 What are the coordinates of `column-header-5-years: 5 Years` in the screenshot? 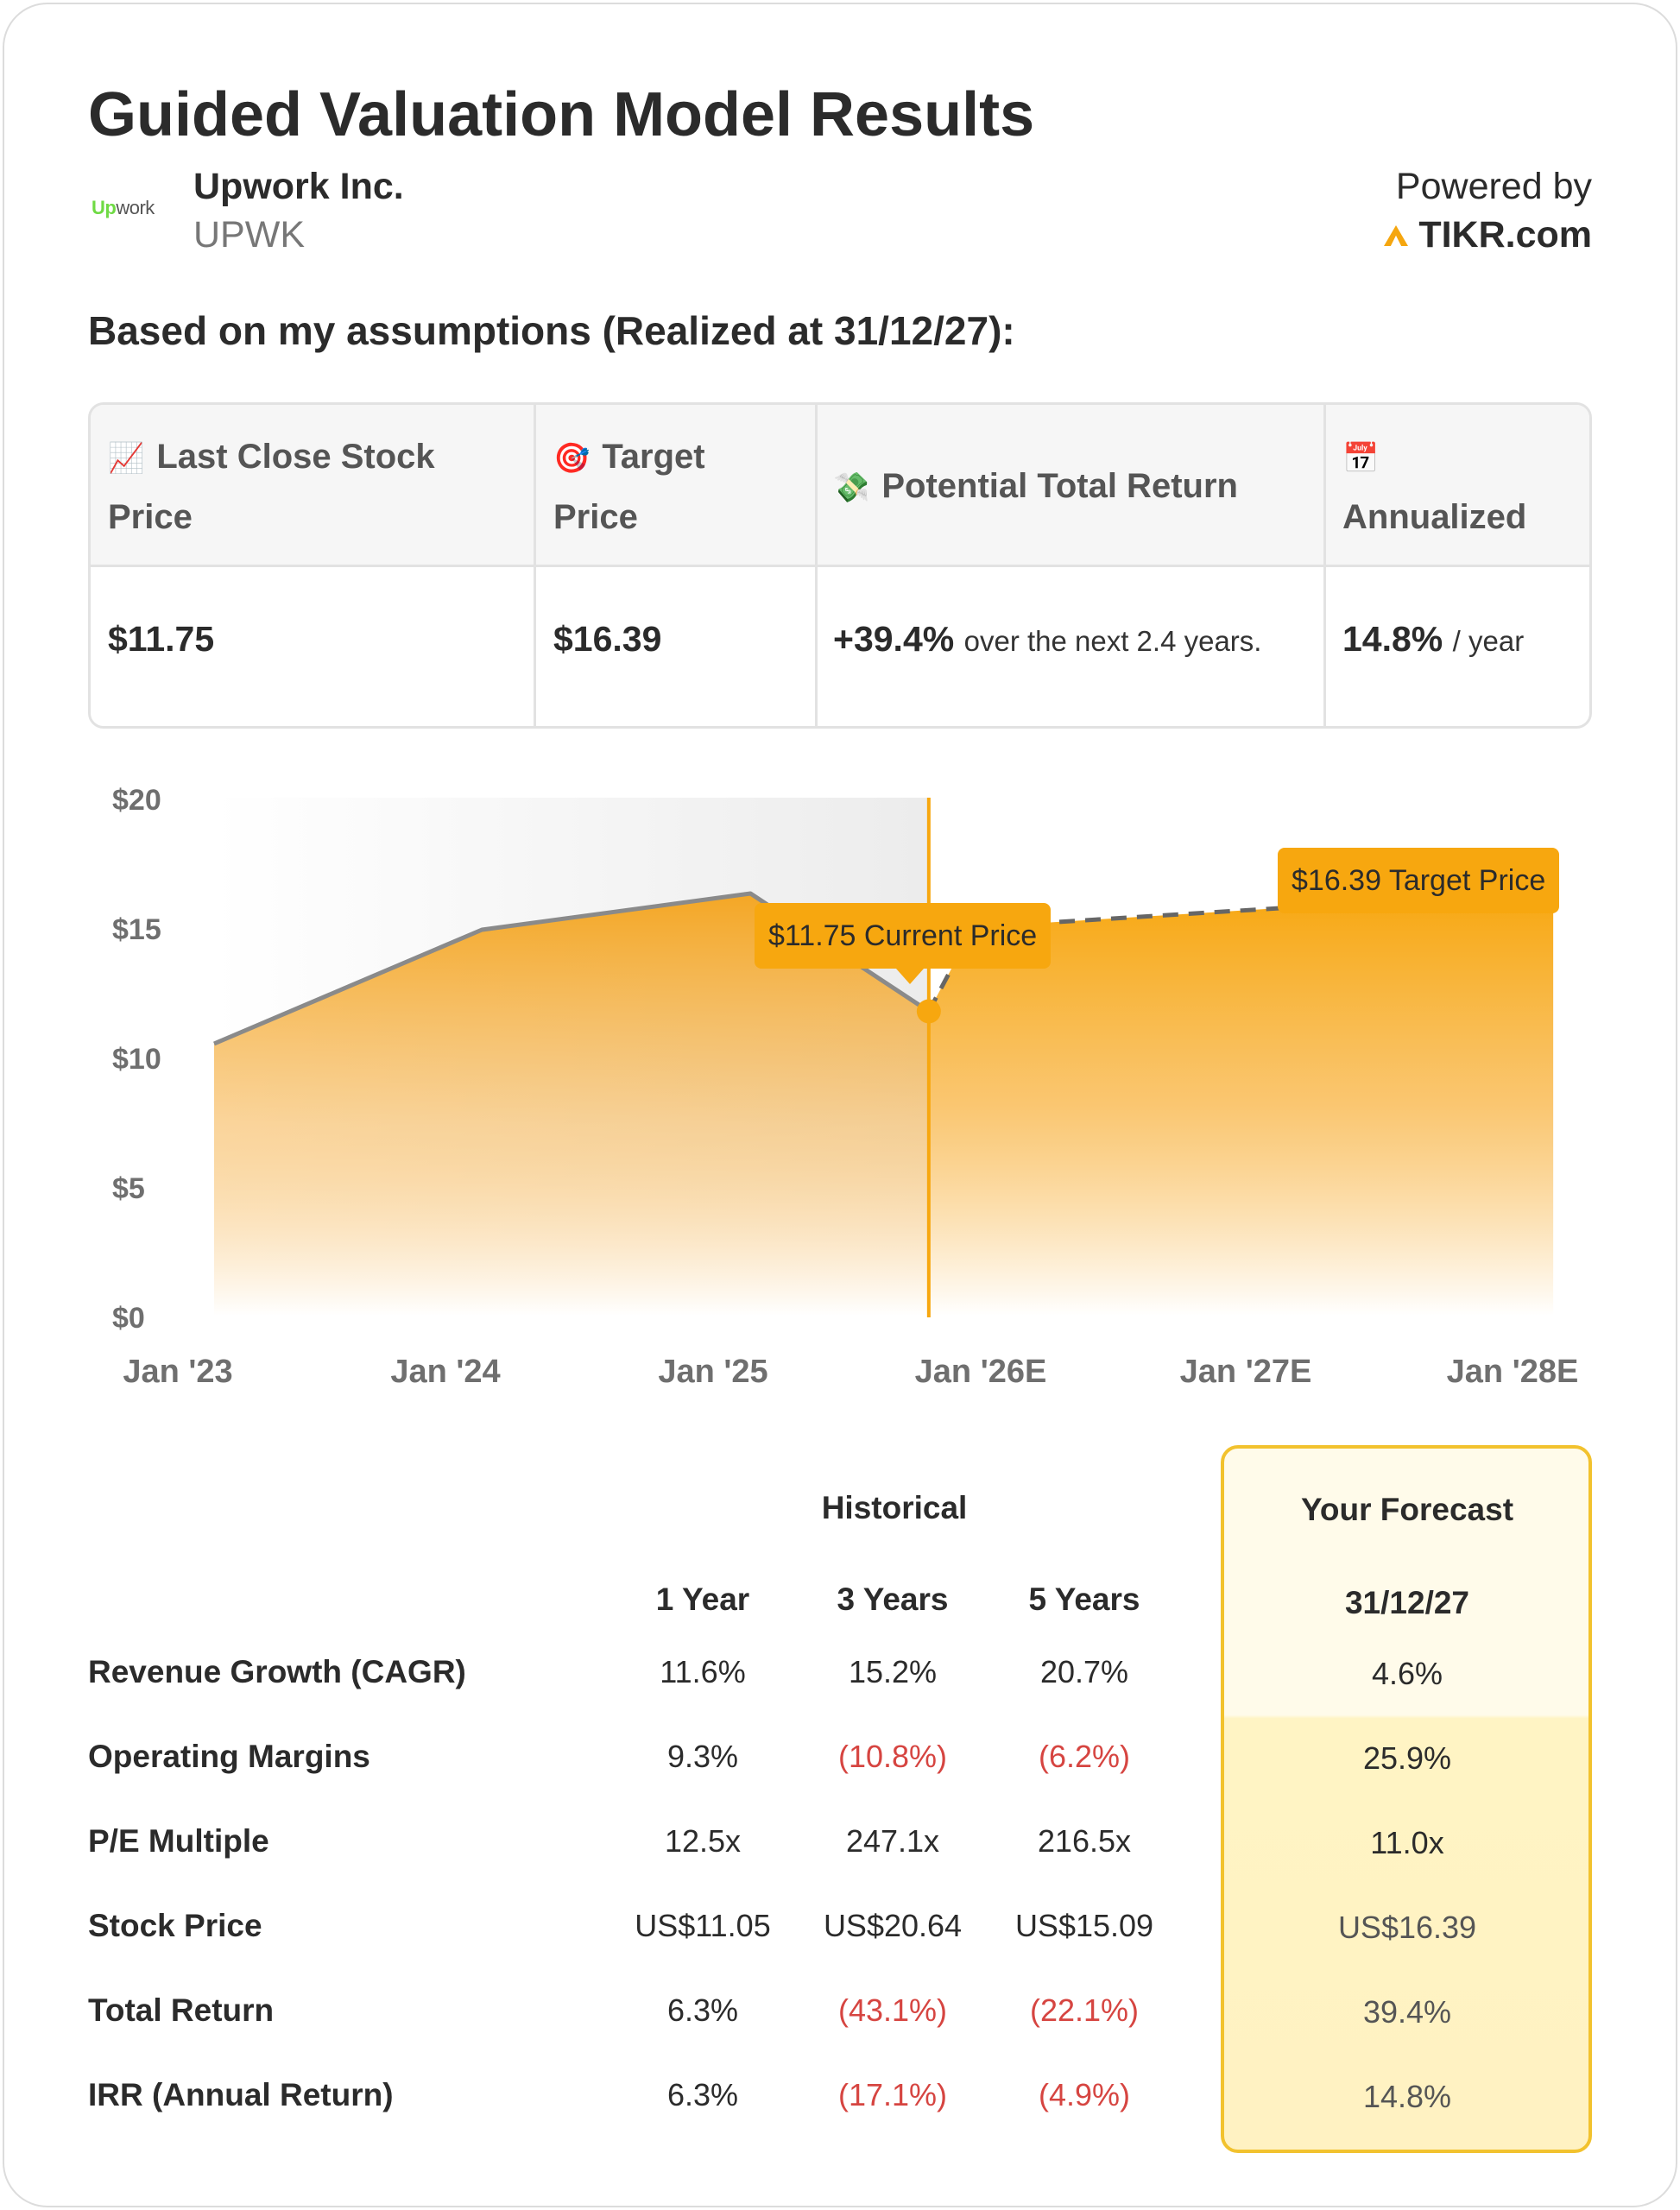 It's located at (1084, 1600).